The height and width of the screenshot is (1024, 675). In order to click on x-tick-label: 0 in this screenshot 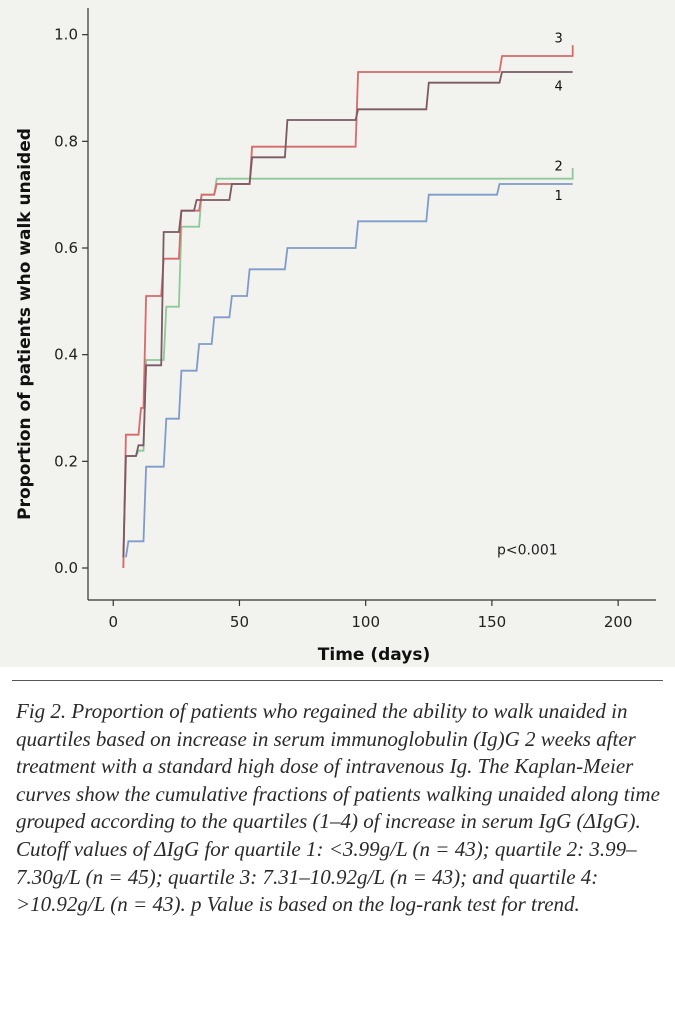, I will do `click(113, 622)`.